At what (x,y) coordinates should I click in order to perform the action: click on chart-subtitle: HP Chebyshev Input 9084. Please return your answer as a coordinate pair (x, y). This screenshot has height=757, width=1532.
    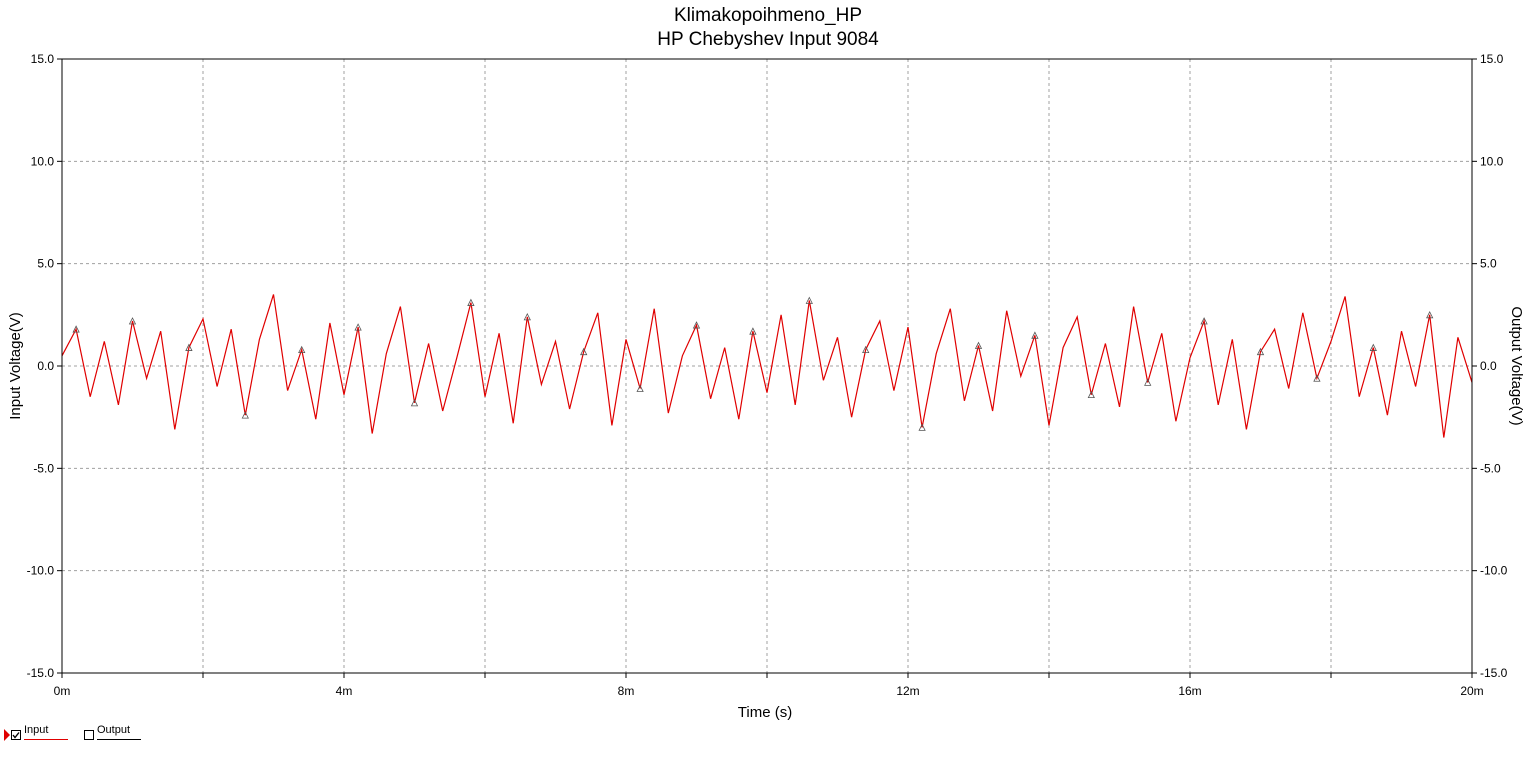
    Looking at the image, I should click on (768, 39).